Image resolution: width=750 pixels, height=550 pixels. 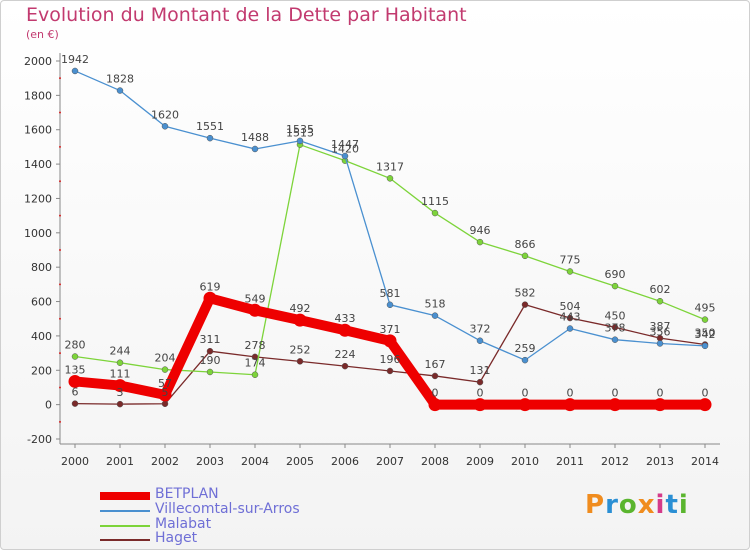 I want to click on data-label-villecomtal-sur-arros: 378, so click(x=615, y=328).